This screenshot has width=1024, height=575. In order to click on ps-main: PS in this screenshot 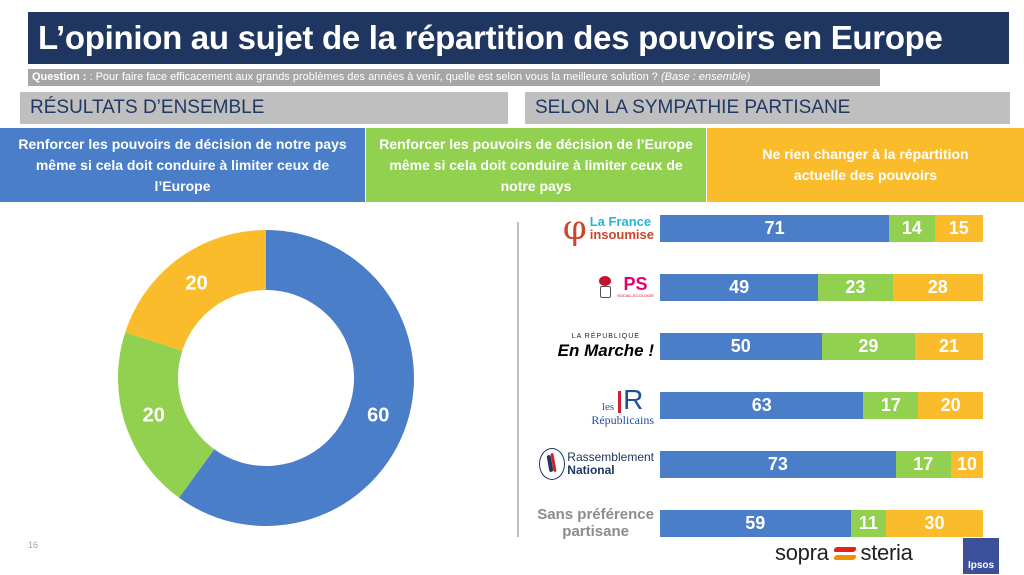, I will do `click(635, 284)`.